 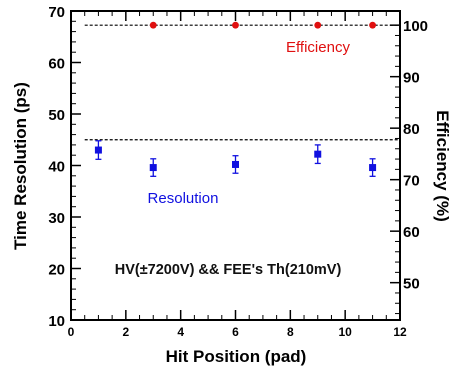 What do you see at coordinates (400, 332) in the screenshot?
I see `x-tick-label: 12` at bounding box center [400, 332].